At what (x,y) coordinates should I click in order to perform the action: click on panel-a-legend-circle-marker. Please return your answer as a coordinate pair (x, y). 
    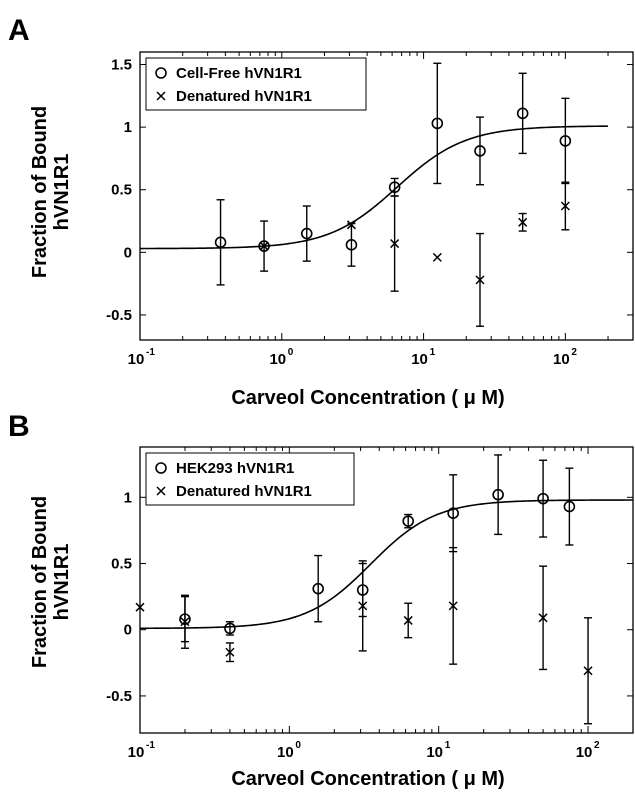
    Looking at the image, I should click on (161, 73).